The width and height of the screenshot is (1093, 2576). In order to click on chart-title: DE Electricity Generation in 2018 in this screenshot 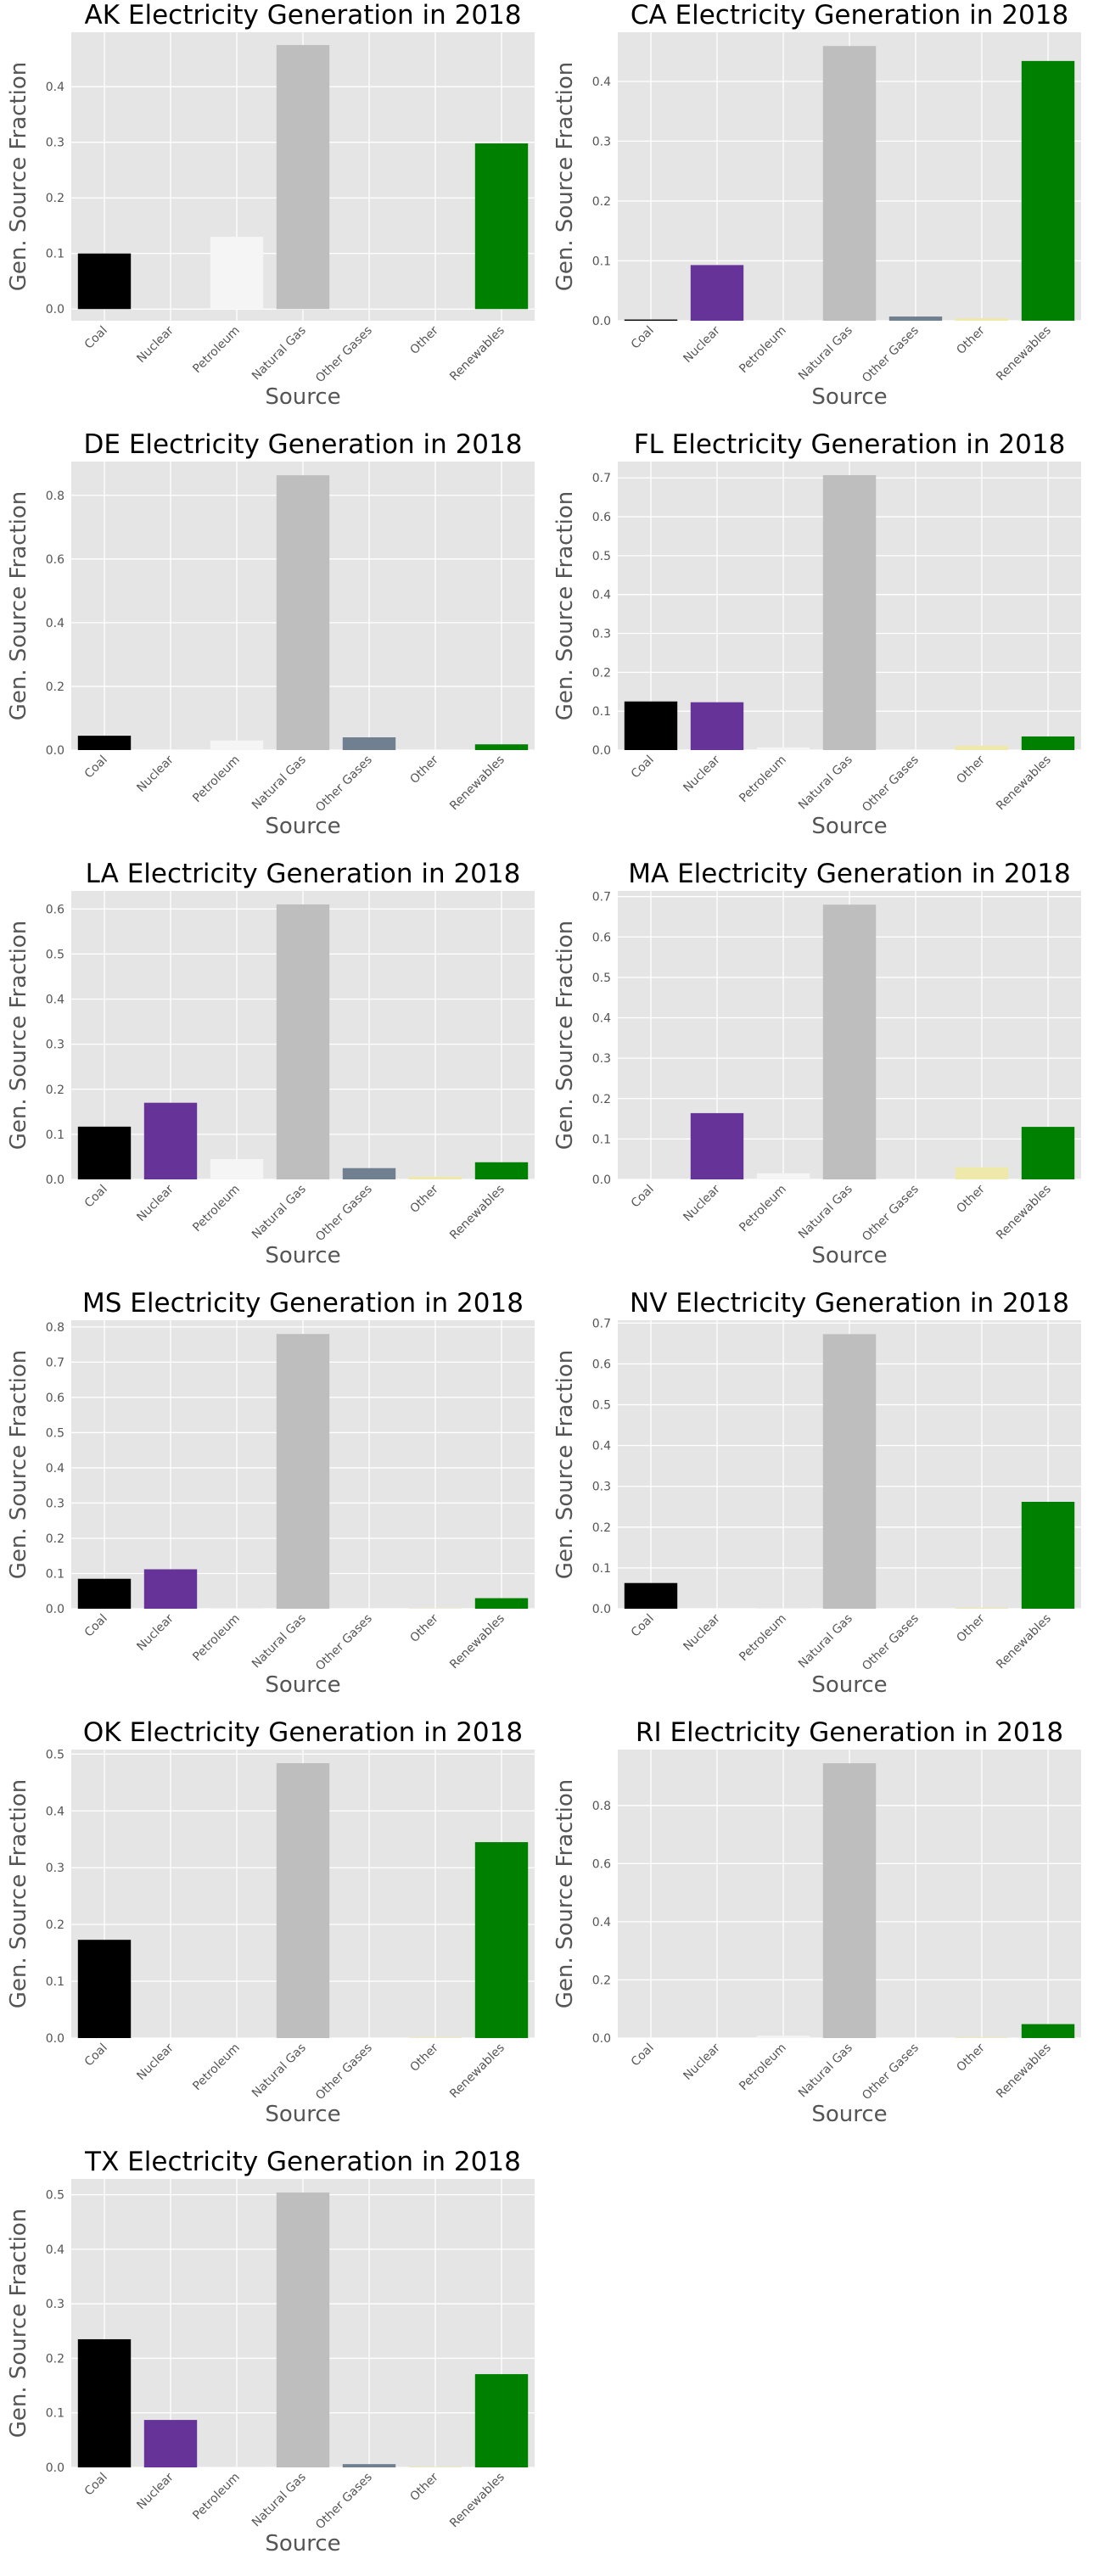, I will do `click(303, 444)`.